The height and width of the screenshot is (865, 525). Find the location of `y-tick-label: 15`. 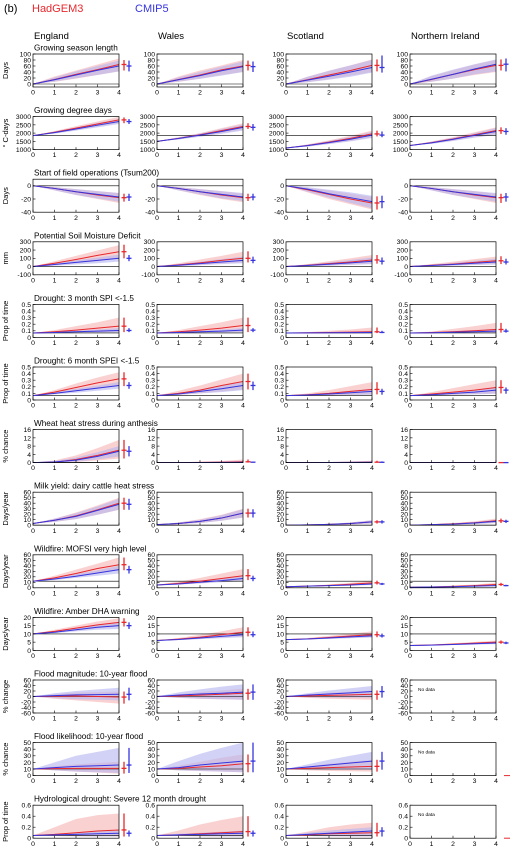

y-tick-label: 15 is located at coordinates (280, 626).